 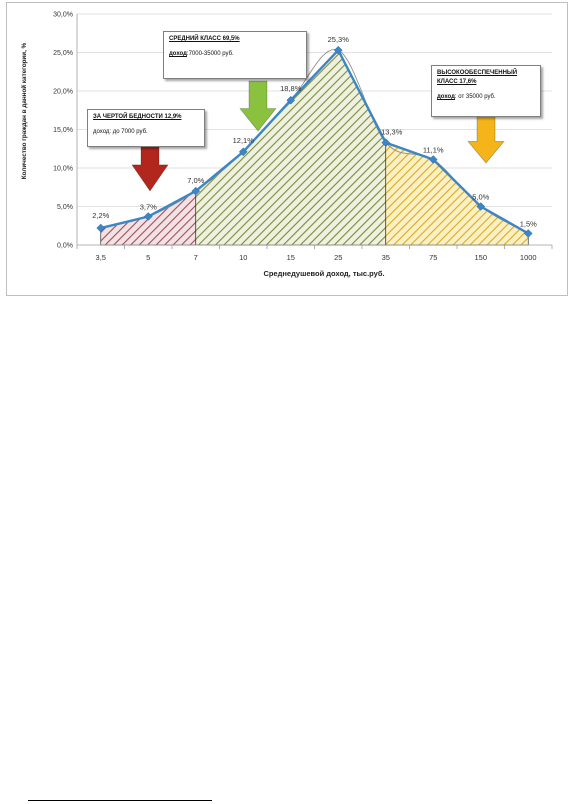 What do you see at coordinates (63, 92) in the screenshot?
I see `y-tick-label: 20,0%` at bounding box center [63, 92].